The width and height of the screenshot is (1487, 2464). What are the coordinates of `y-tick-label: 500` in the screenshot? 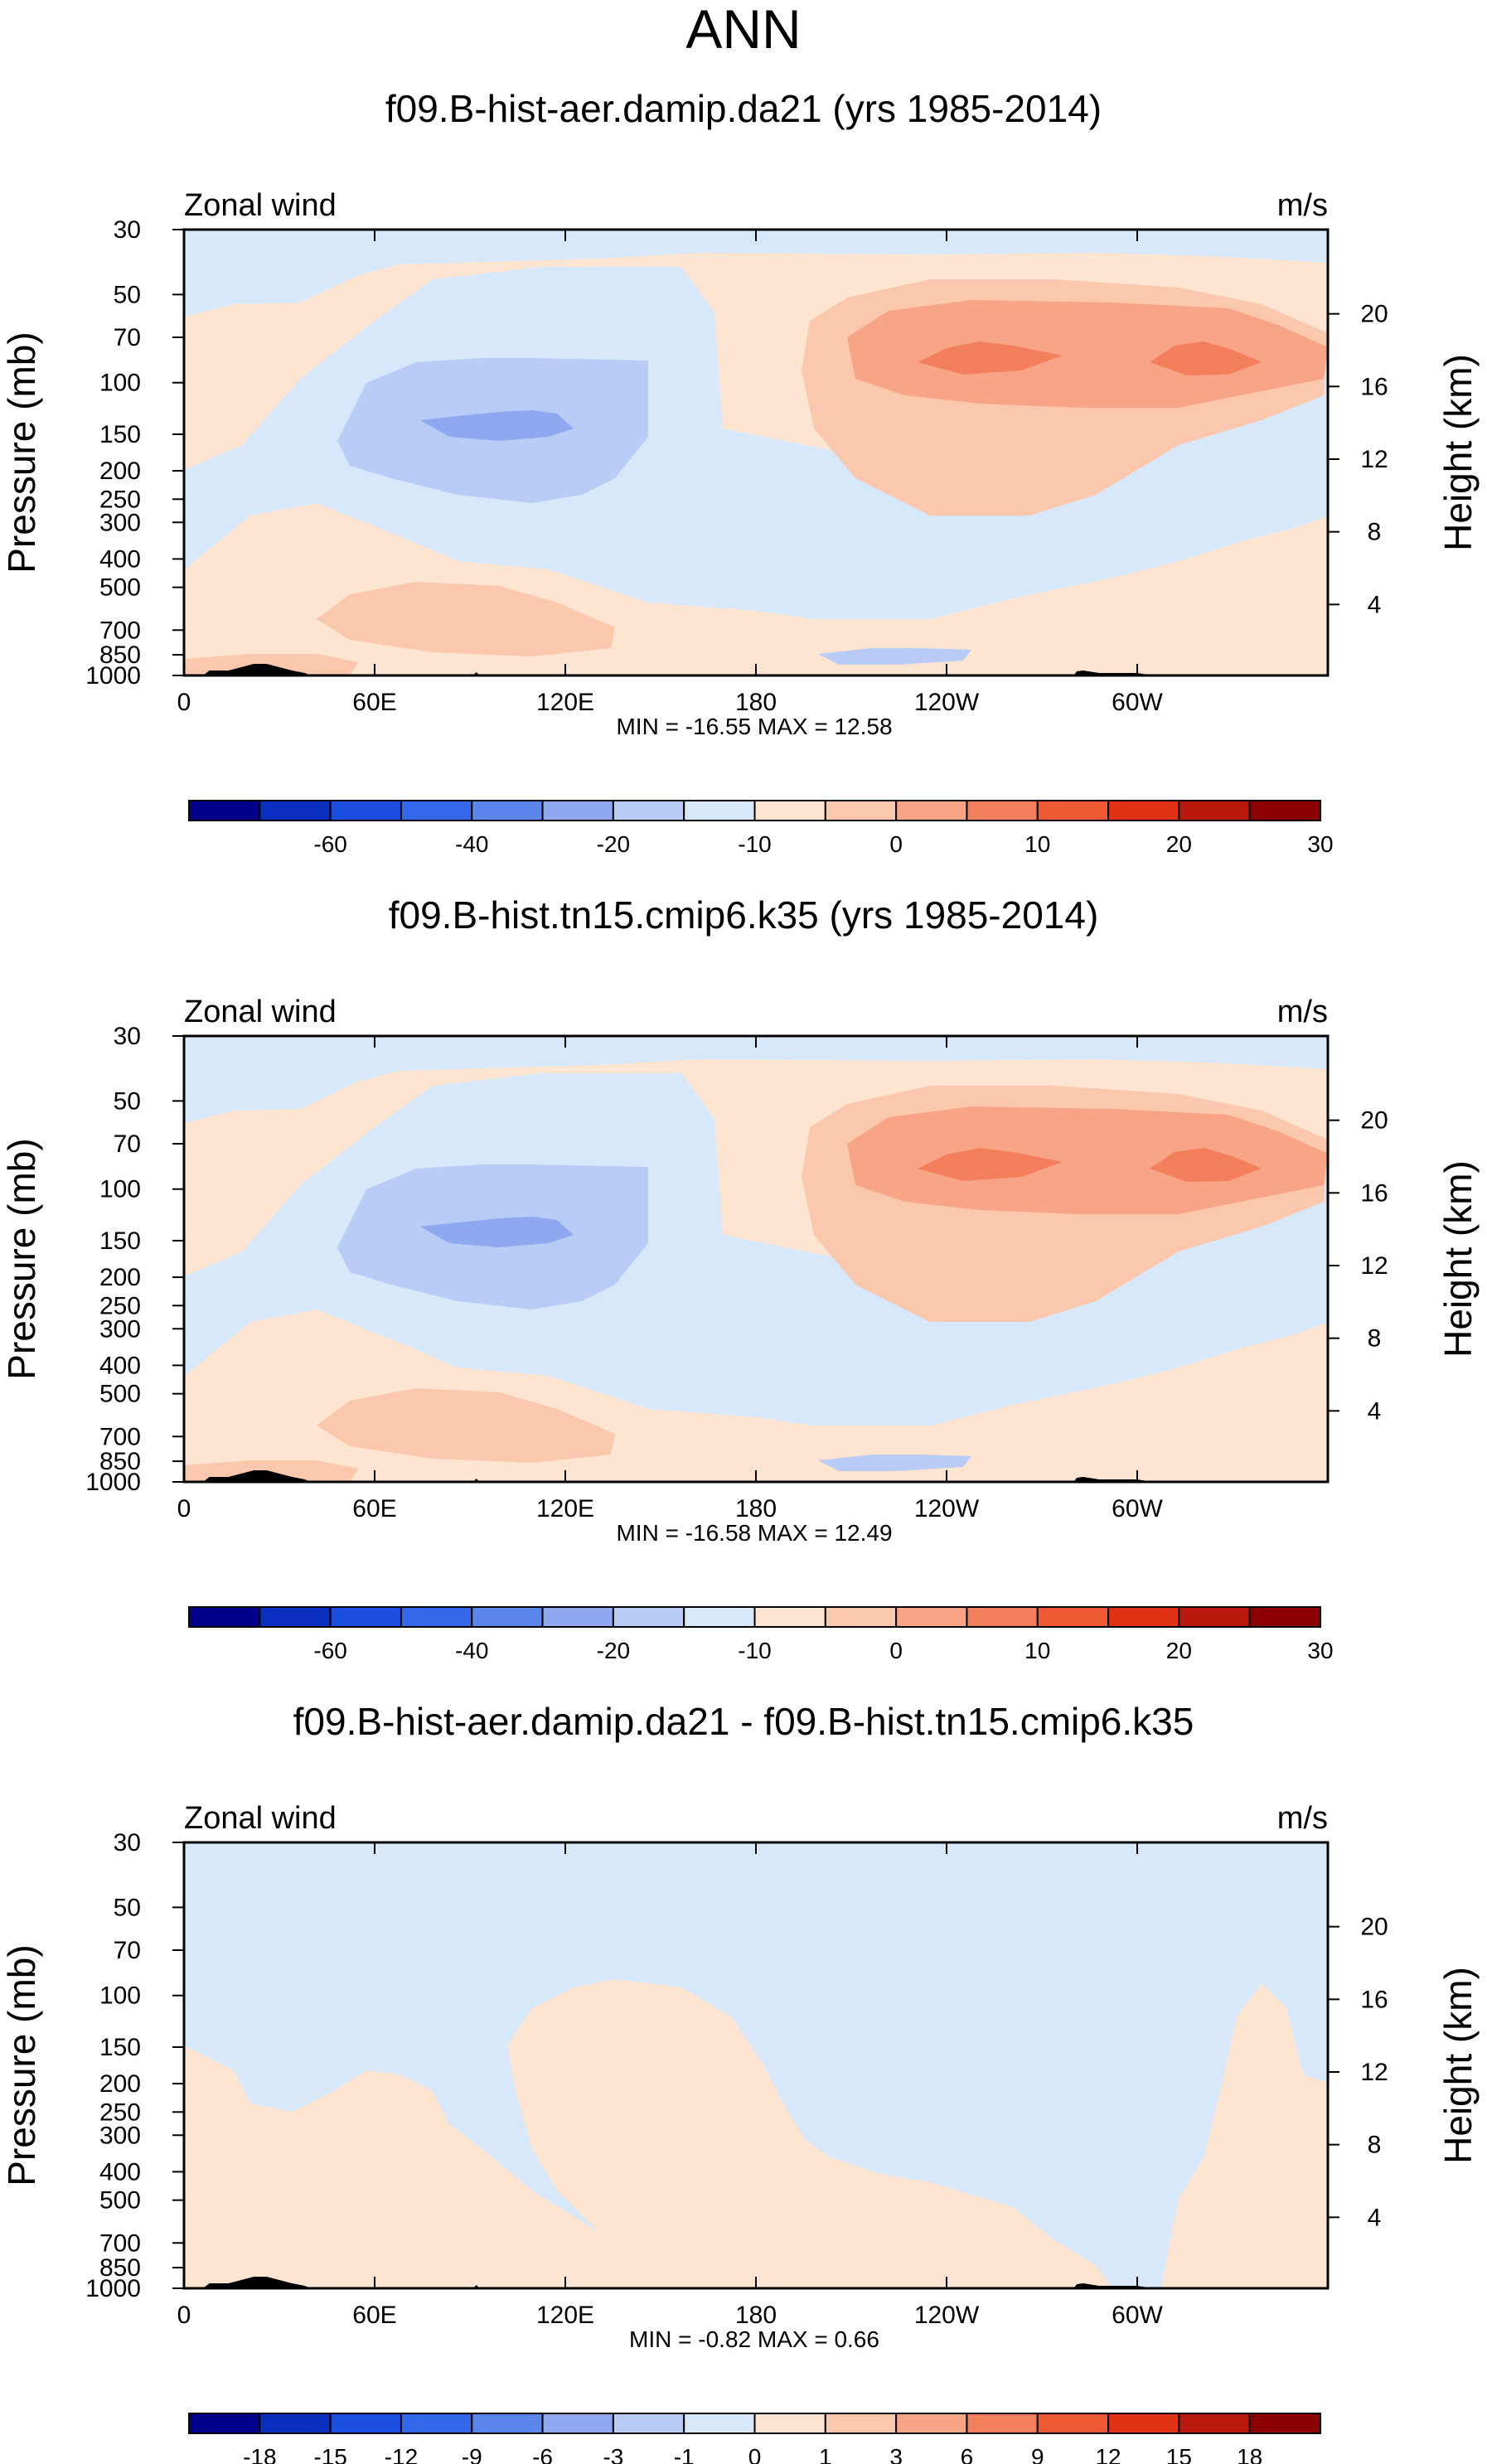 It's located at (120, 2201).